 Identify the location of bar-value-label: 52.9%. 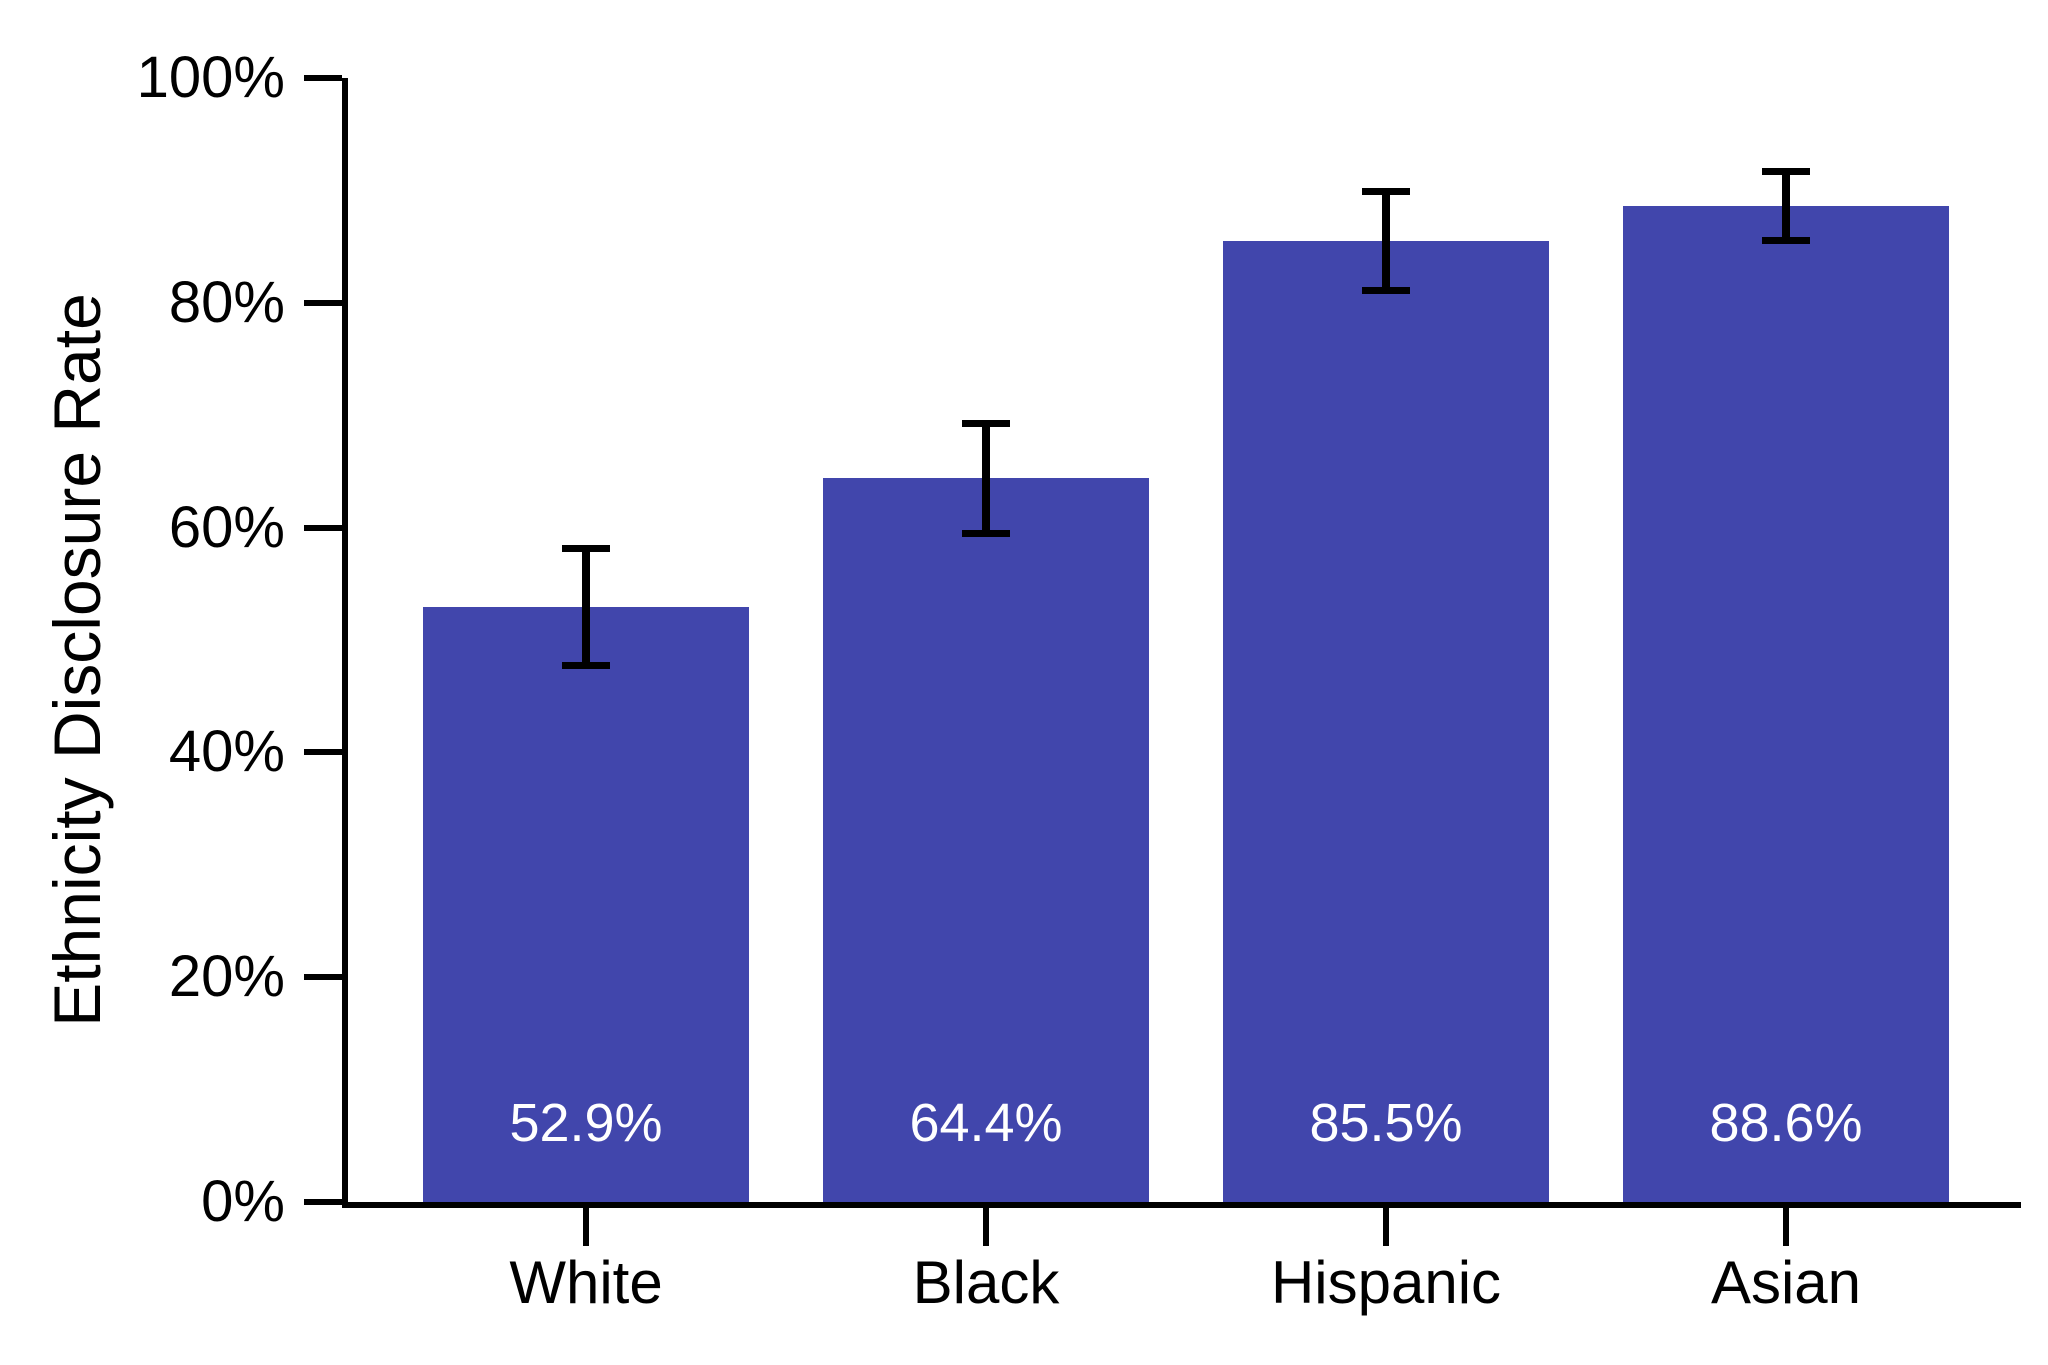
(586, 1123).